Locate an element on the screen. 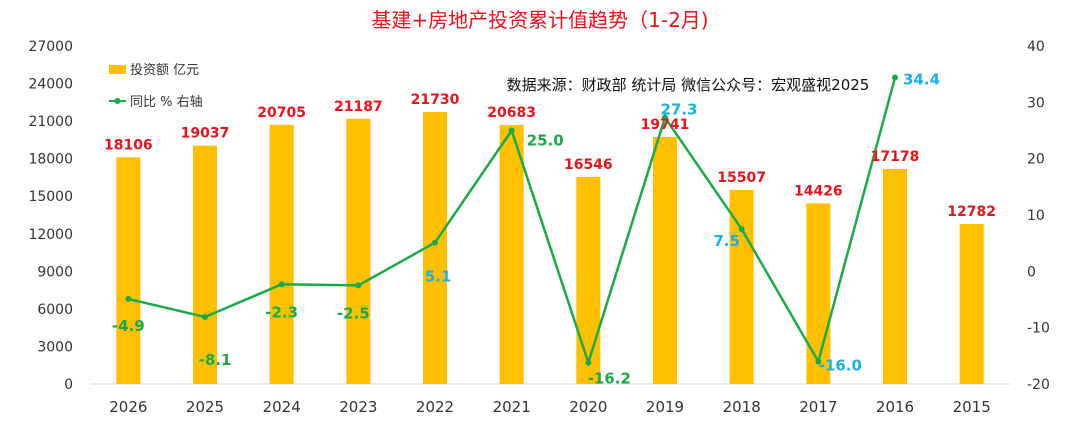 This screenshot has width=1080, height=426. x-tick-label: 2020 is located at coordinates (588, 407).